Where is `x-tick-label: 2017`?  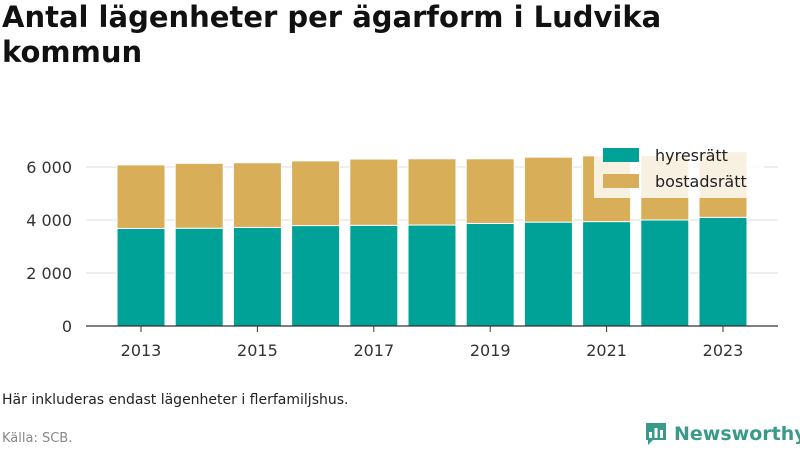 x-tick-label: 2017 is located at coordinates (373, 350).